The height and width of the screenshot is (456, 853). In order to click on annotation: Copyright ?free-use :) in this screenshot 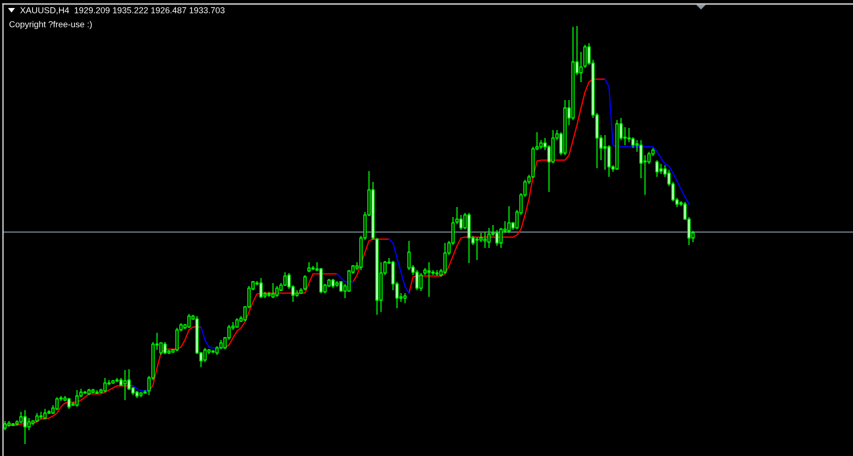, I will do `click(50, 25)`.